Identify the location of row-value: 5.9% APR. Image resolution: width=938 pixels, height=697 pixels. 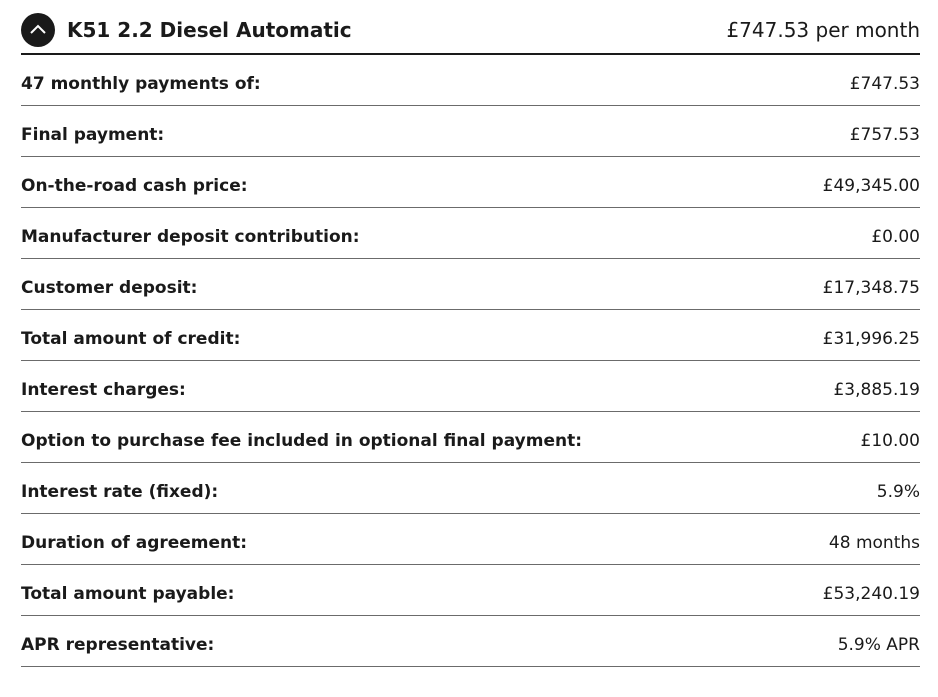
(878, 645).